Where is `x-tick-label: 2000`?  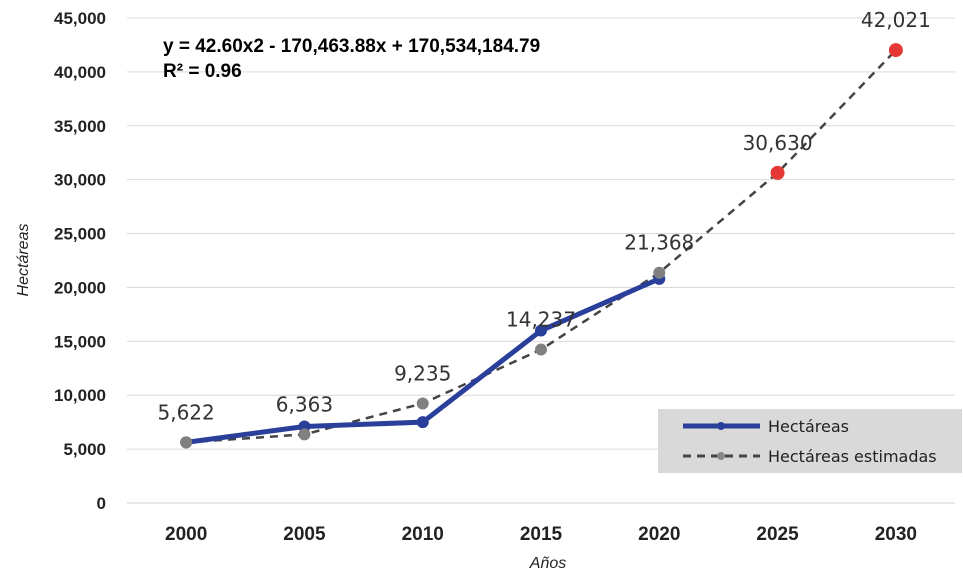 x-tick-label: 2000 is located at coordinates (186, 534).